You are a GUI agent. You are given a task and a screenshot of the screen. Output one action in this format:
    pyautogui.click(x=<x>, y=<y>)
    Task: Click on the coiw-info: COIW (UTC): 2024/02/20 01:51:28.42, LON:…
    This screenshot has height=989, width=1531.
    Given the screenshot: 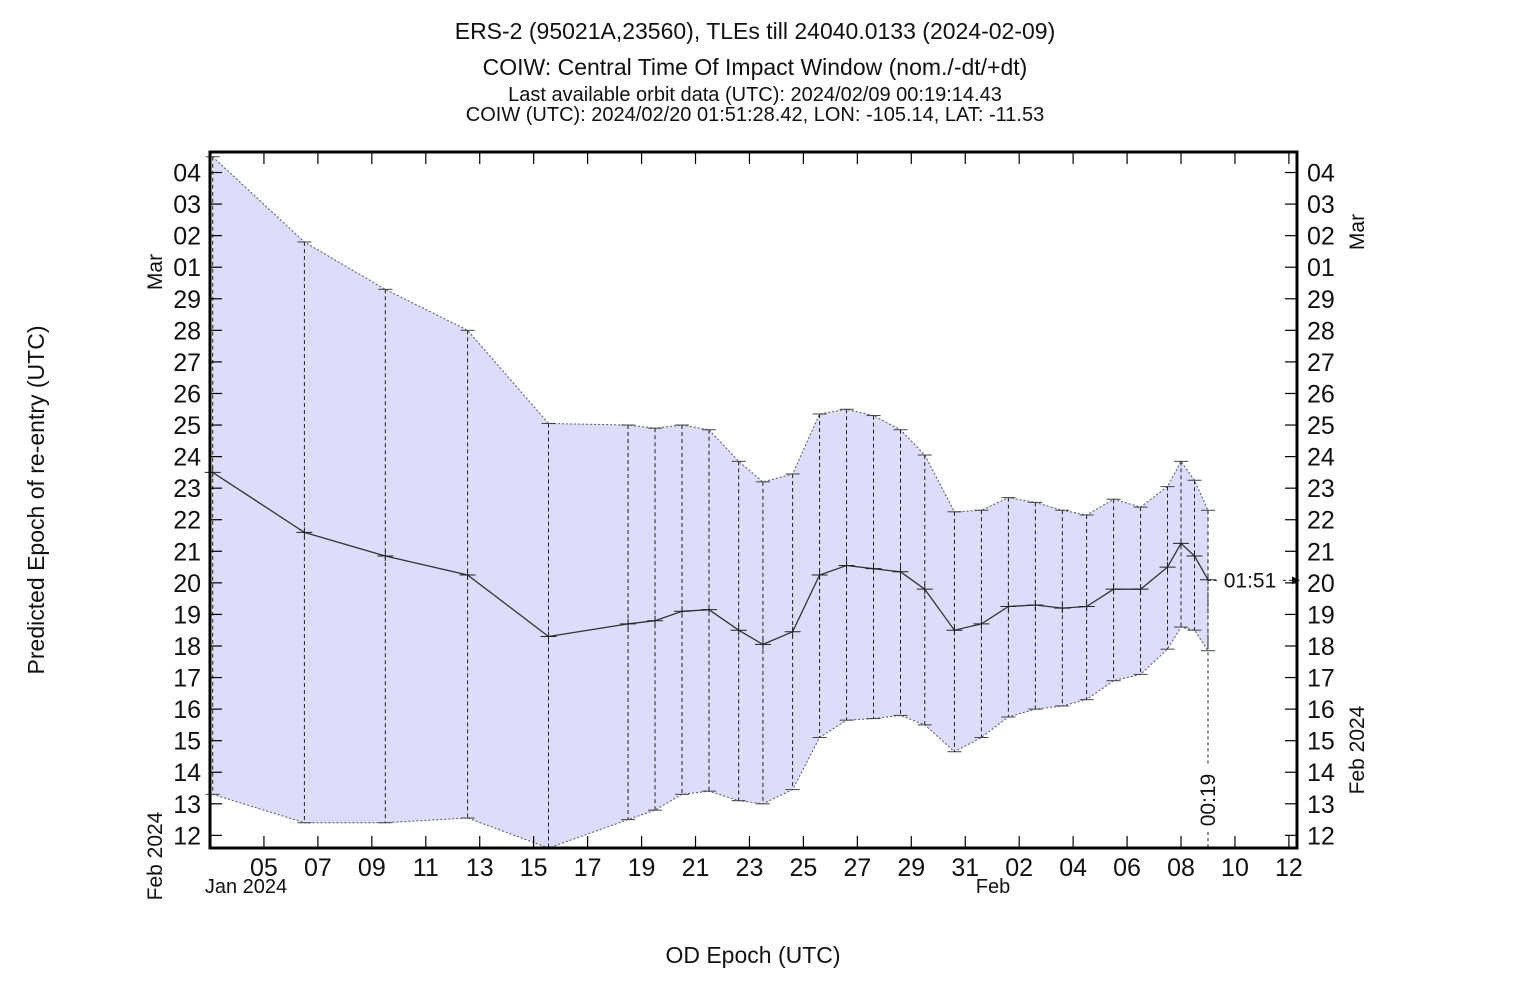 What is the action you would take?
    pyautogui.click(x=755, y=115)
    